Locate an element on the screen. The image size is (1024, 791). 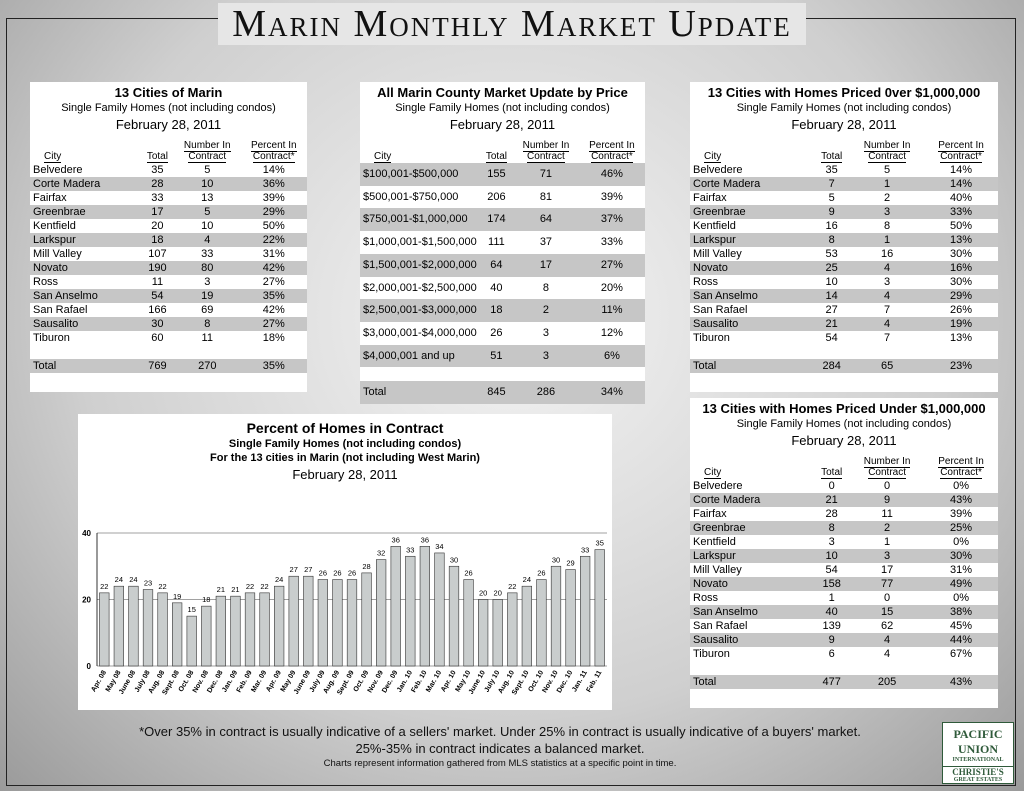
cell: Larkspur is located at coordinates (752, 240).